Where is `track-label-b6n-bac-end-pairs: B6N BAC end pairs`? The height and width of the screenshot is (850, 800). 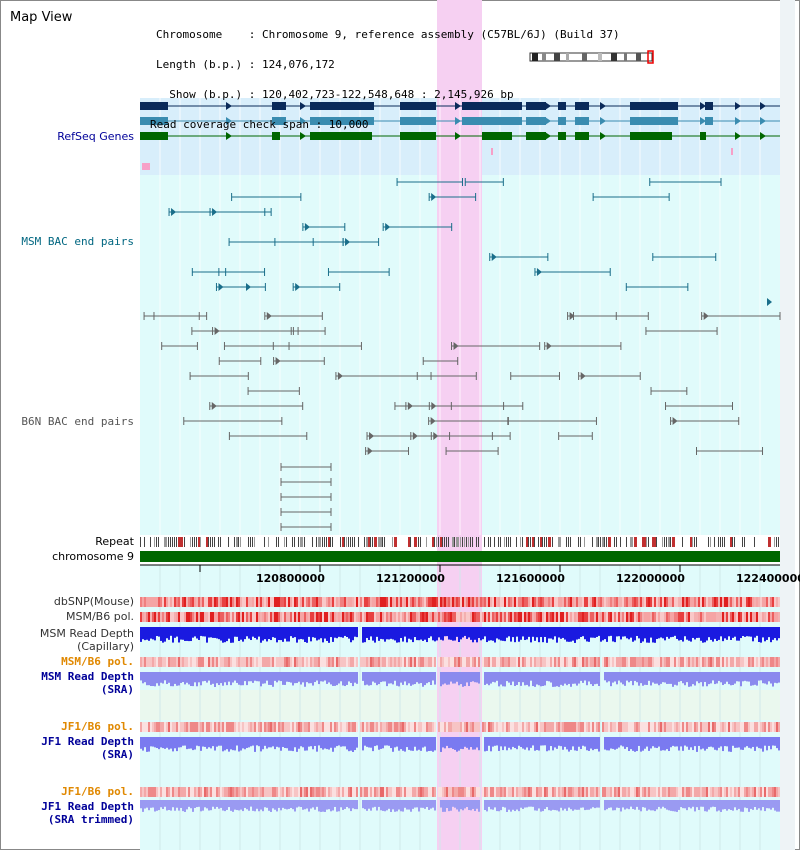 track-label-b6n-bac-end-pairs: B6N BAC end pairs is located at coordinates (77, 421).